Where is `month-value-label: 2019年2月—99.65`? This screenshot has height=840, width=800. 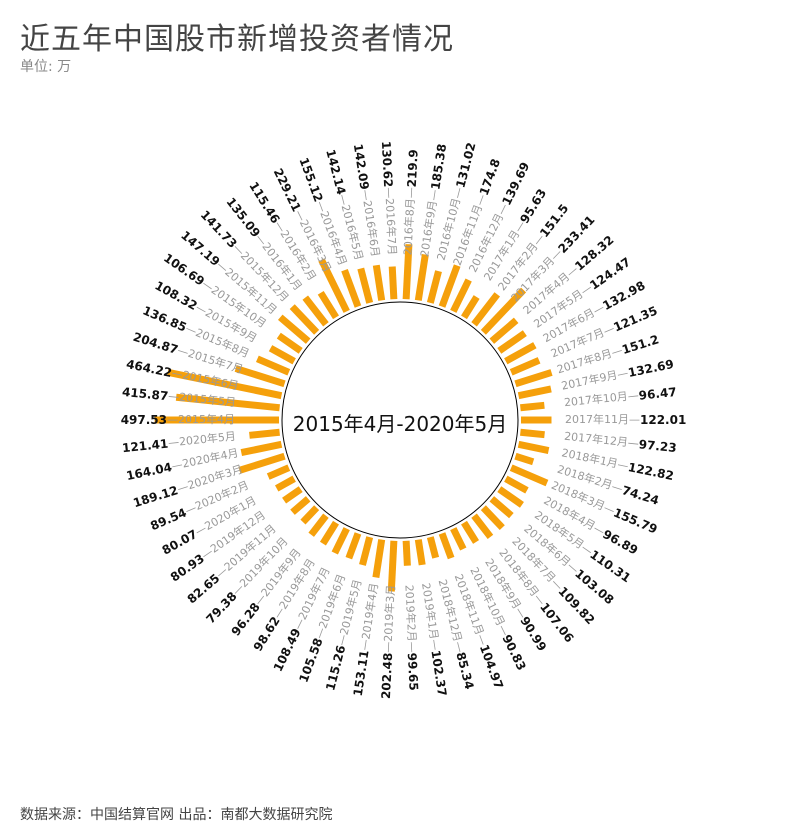 month-value-label: 2019年2月—99.65 is located at coordinates (412, 637).